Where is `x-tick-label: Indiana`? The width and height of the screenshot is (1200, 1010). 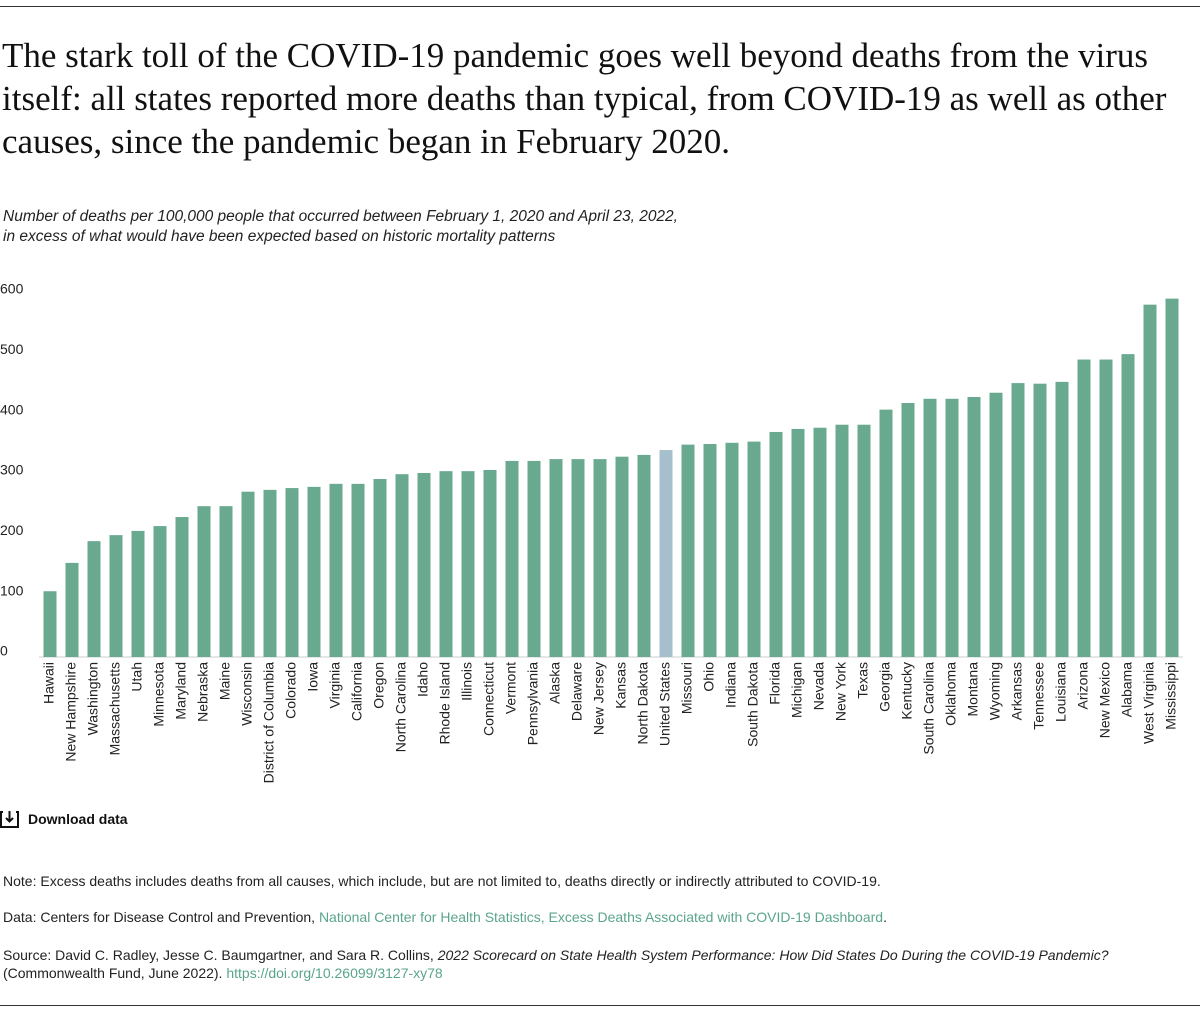 x-tick-label: Indiana is located at coordinates (731, 685).